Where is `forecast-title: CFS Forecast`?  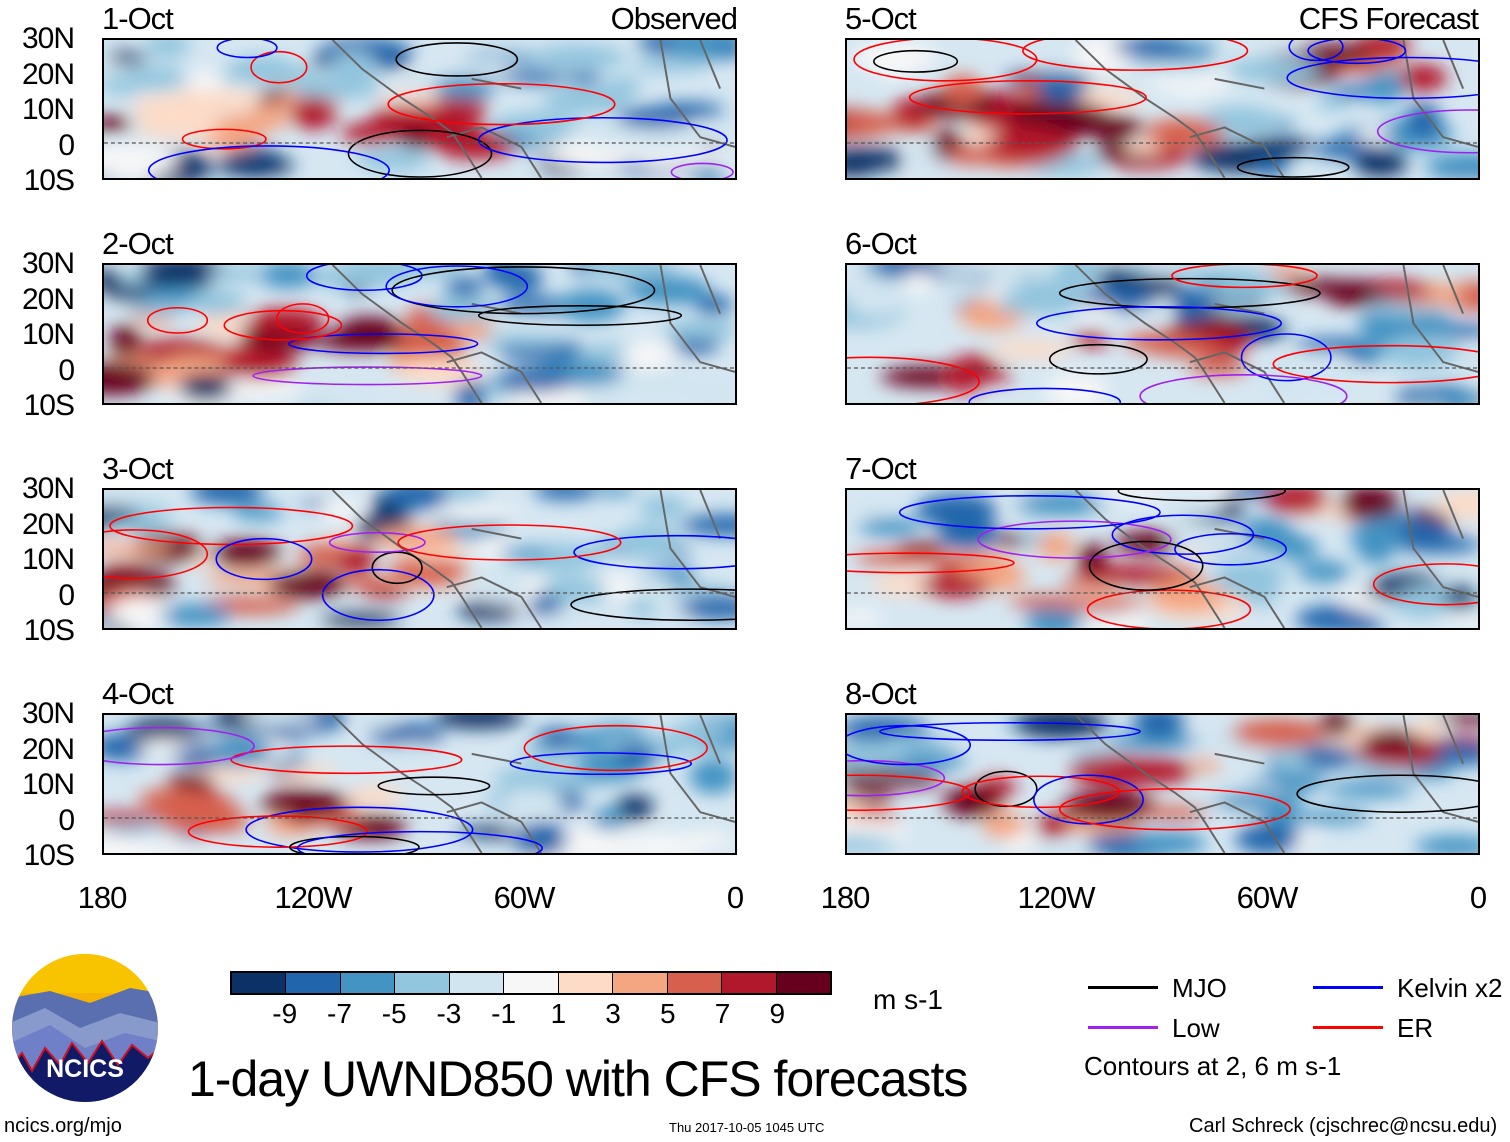 forecast-title: CFS Forecast is located at coordinates (1388, 18).